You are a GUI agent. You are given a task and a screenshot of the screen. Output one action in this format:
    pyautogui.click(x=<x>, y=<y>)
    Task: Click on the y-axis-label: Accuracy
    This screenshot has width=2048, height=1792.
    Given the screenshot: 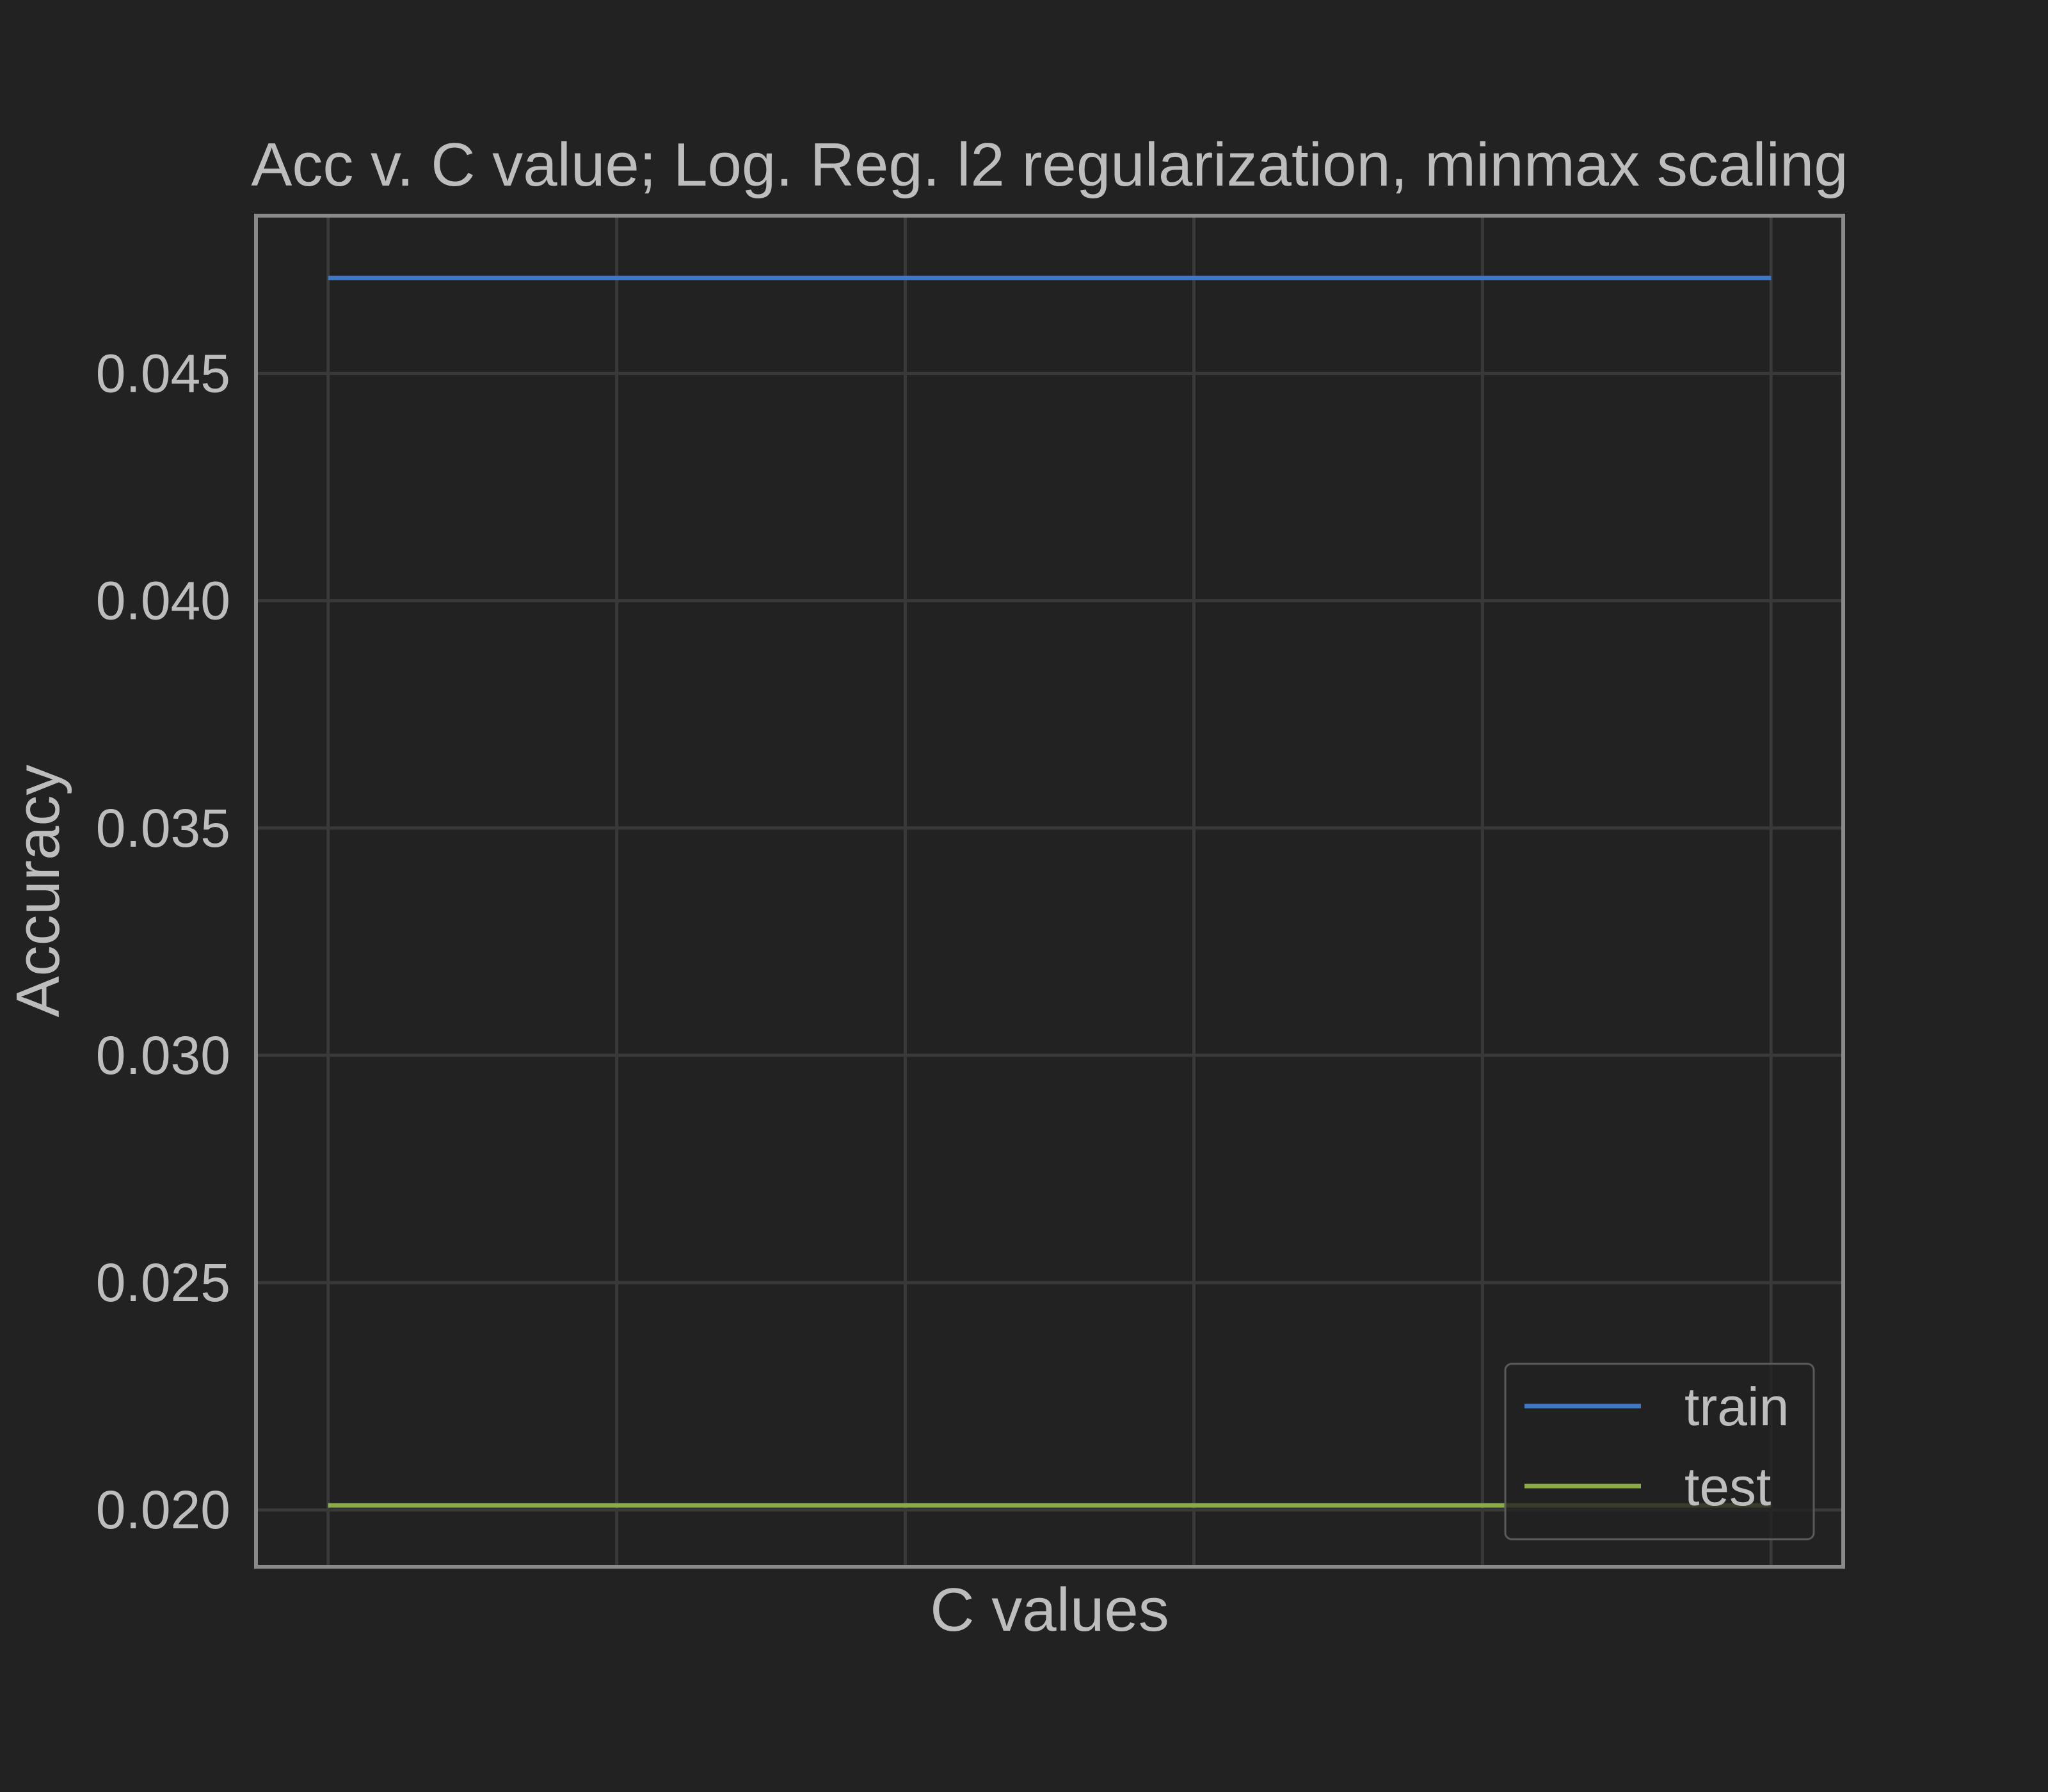 What is the action you would take?
    pyautogui.click(x=38, y=891)
    